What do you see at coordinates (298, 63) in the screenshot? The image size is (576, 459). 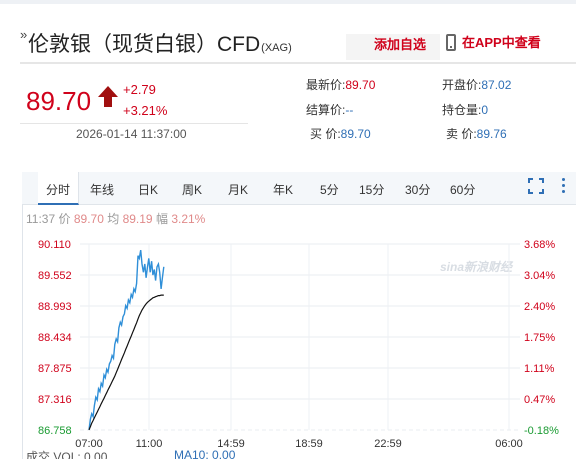 I see `title-divider` at bounding box center [298, 63].